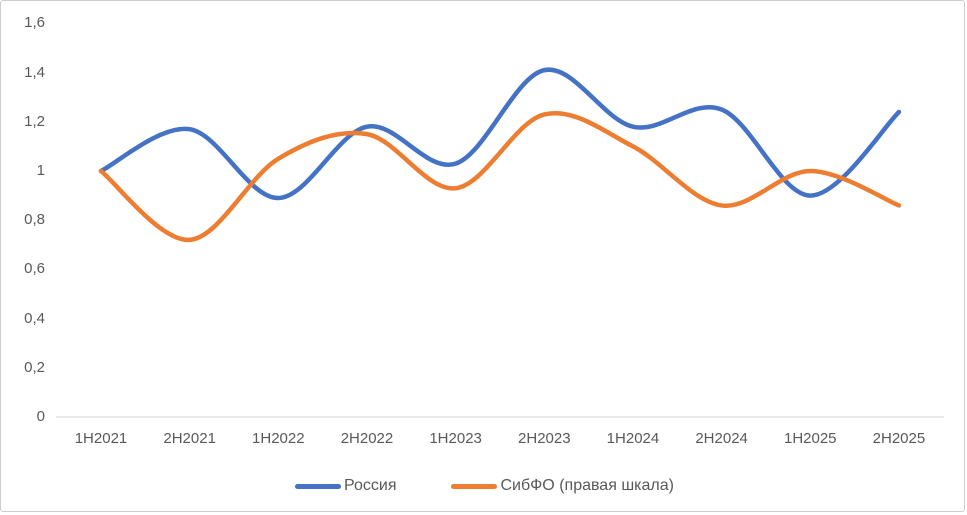  Describe the element at coordinates (318, 486) in the screenshot. I see `russia-line-marker-icon` at that location.